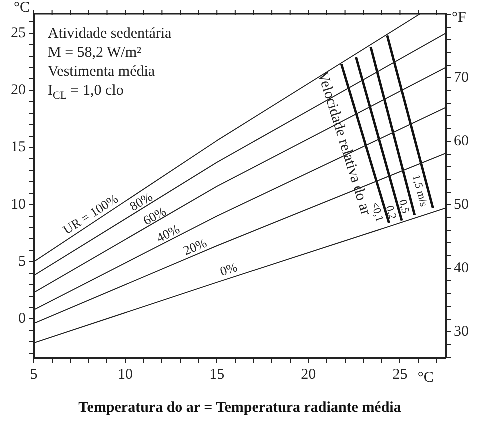  I want to click on y-tick-label: 20, so click(18, 90).